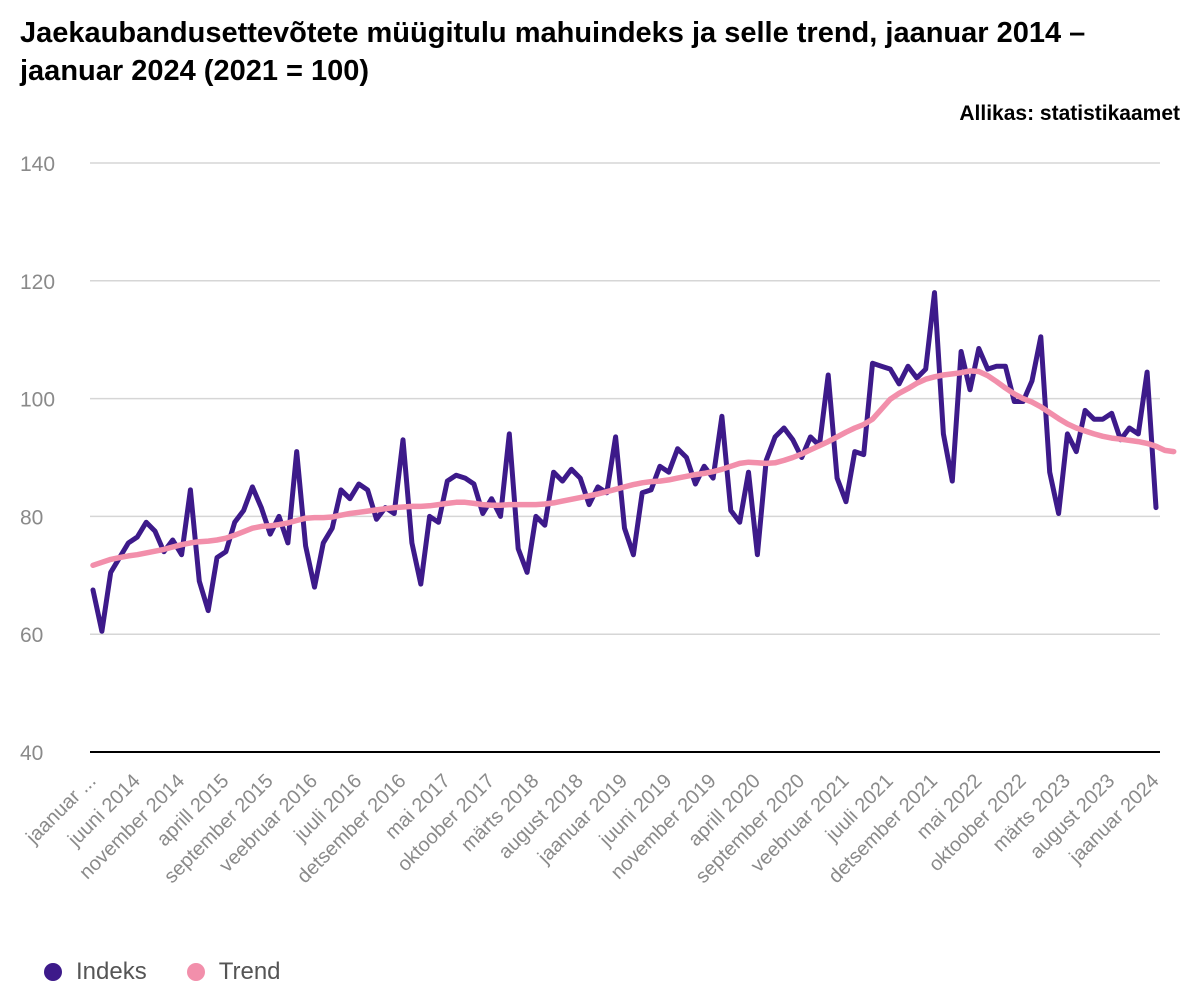  Describe the element at coordinates (195, 972) in the screenshot. I see `legend-dot-trend` at that location.